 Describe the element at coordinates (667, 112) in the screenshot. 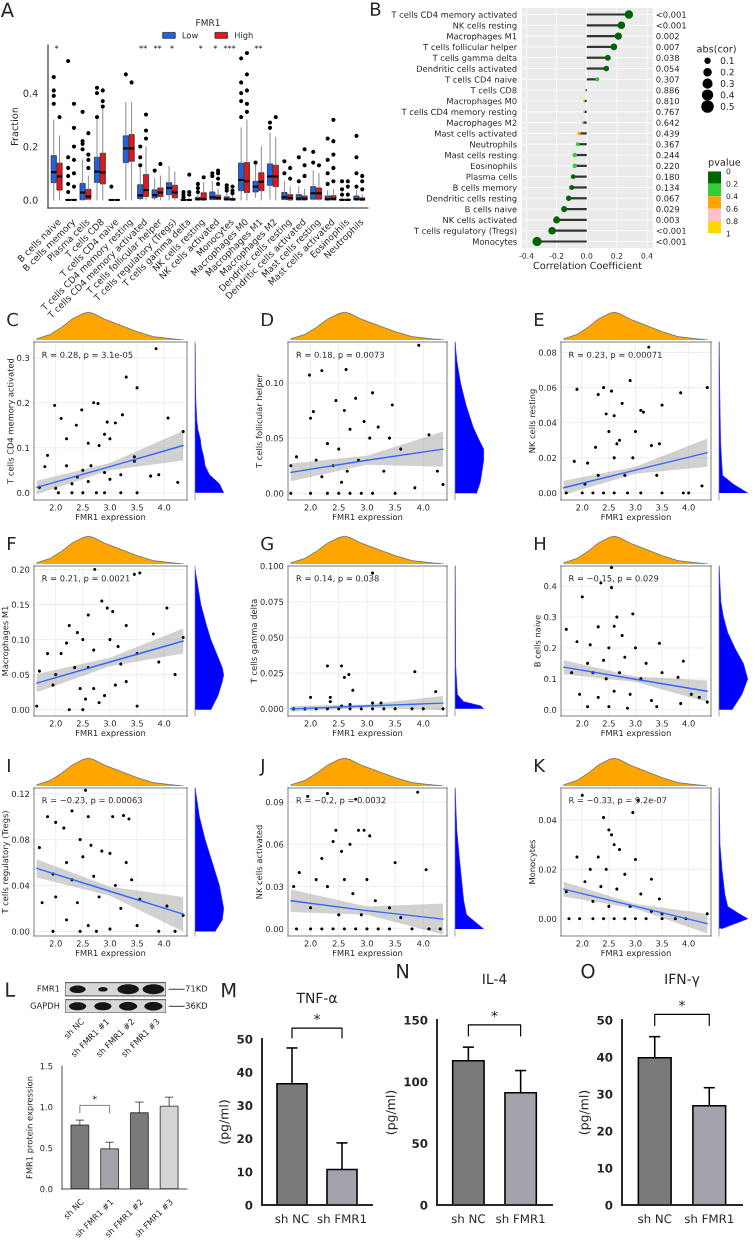

I see `y2-tick-label: 0.767` at that location.